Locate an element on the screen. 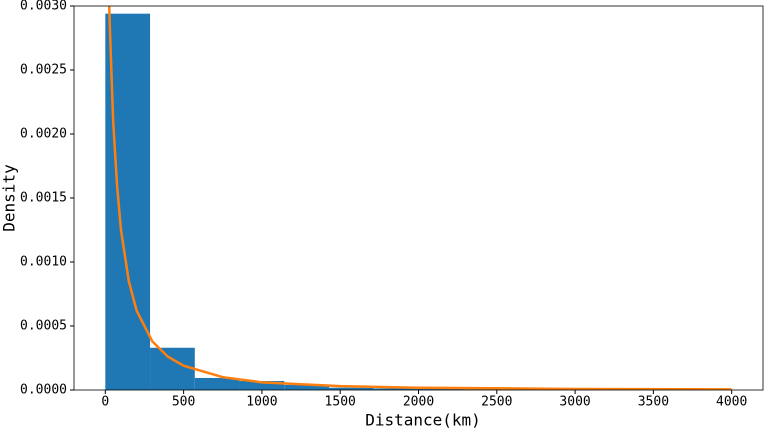  x-tick-label: 2000 is located at coordinates (418, 402).